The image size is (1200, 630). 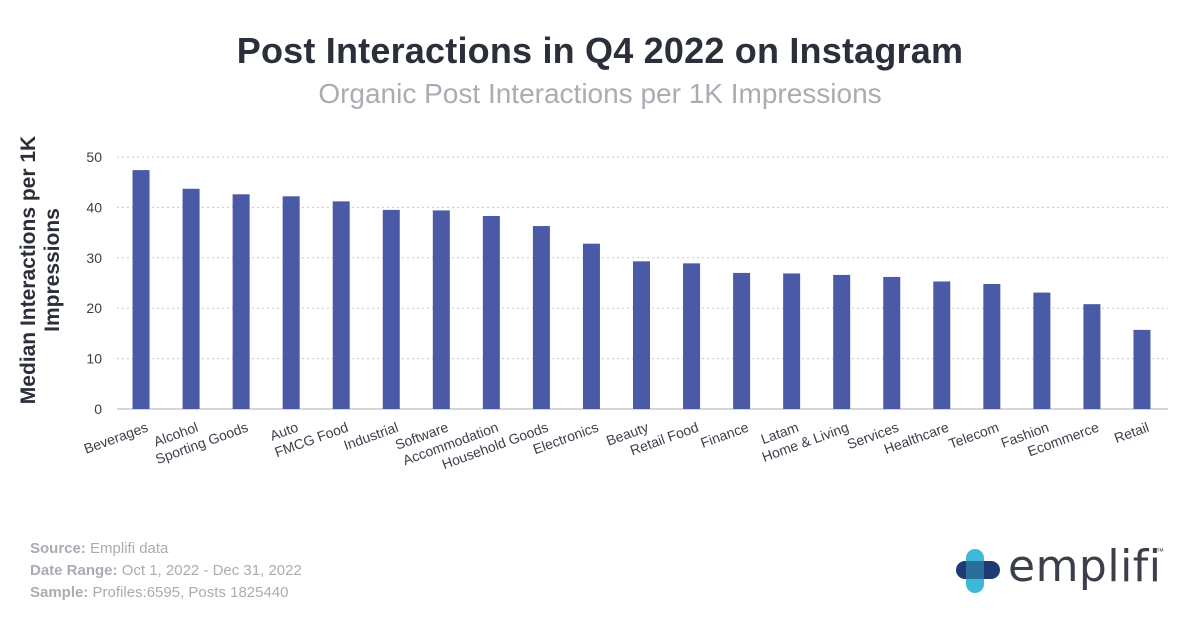 What do you see at coordinates (1160, 551) in the screenshot?
I see `emplifi-logo-tm: ™` at bounding box center [1160, 551].